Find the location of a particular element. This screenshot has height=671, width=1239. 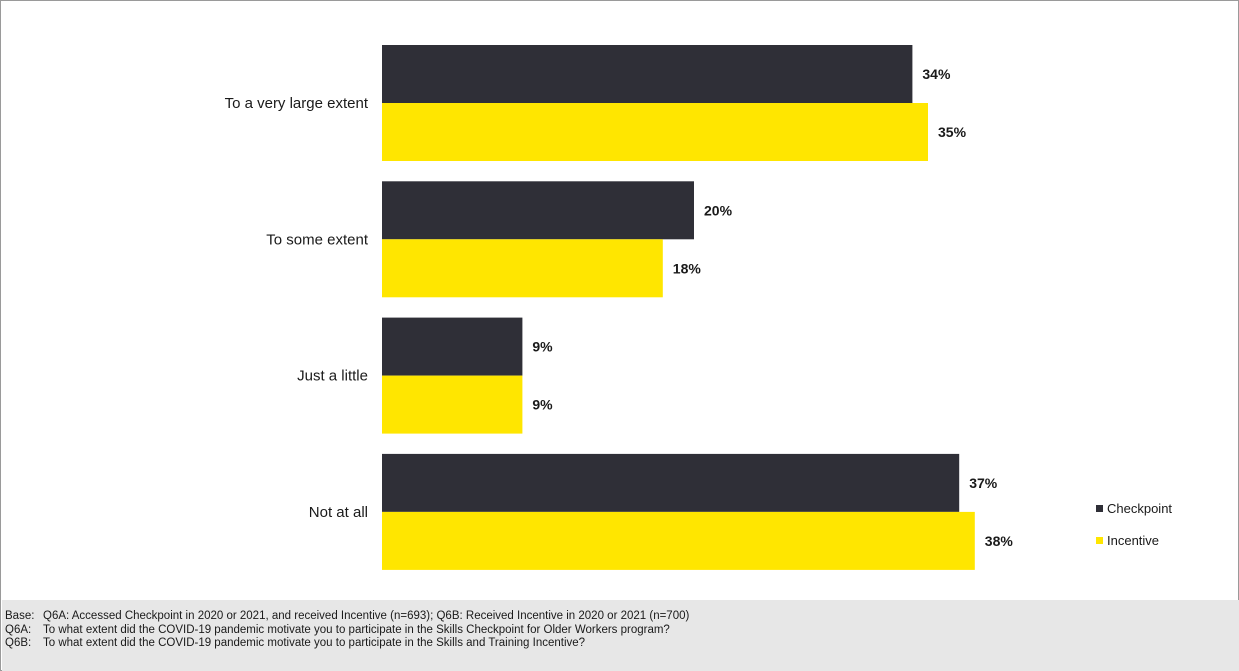

bar-incentive-not-at-all is located at coordinates (678, 540).